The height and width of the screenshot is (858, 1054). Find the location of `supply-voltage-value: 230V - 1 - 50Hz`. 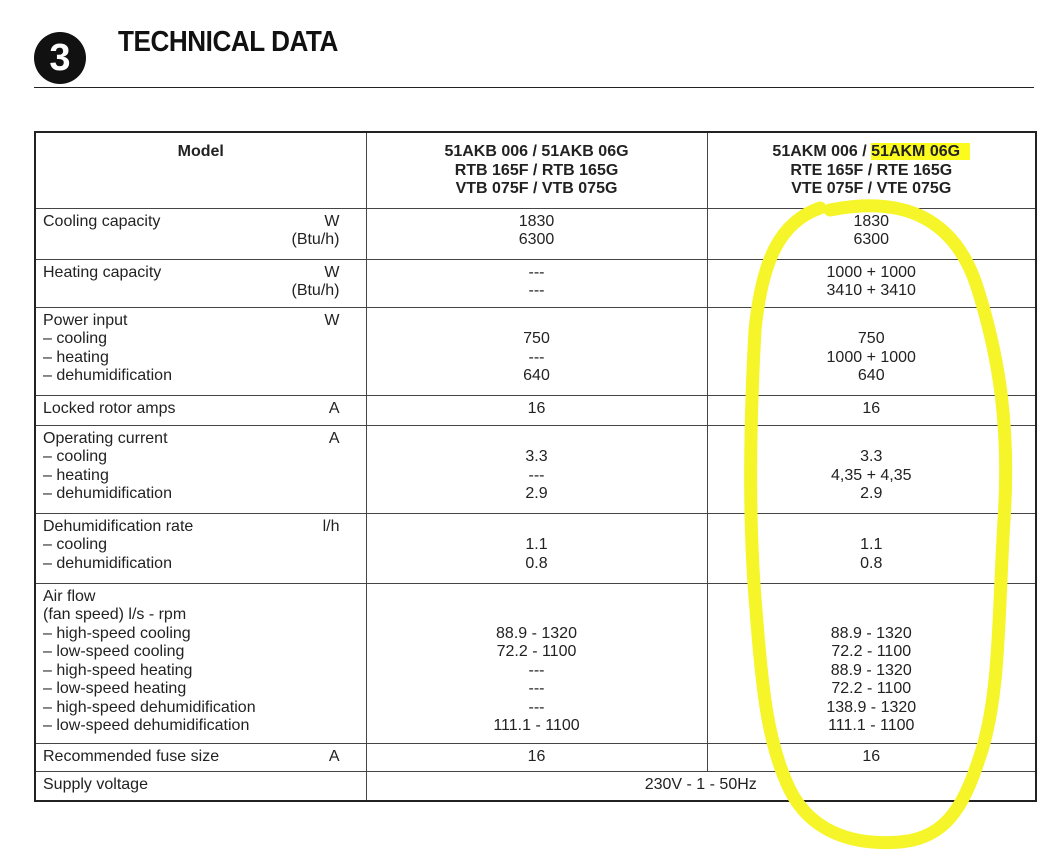

supply-voltage-value: 230V - 1 - 50Hz is located at coordinates (701, 786).